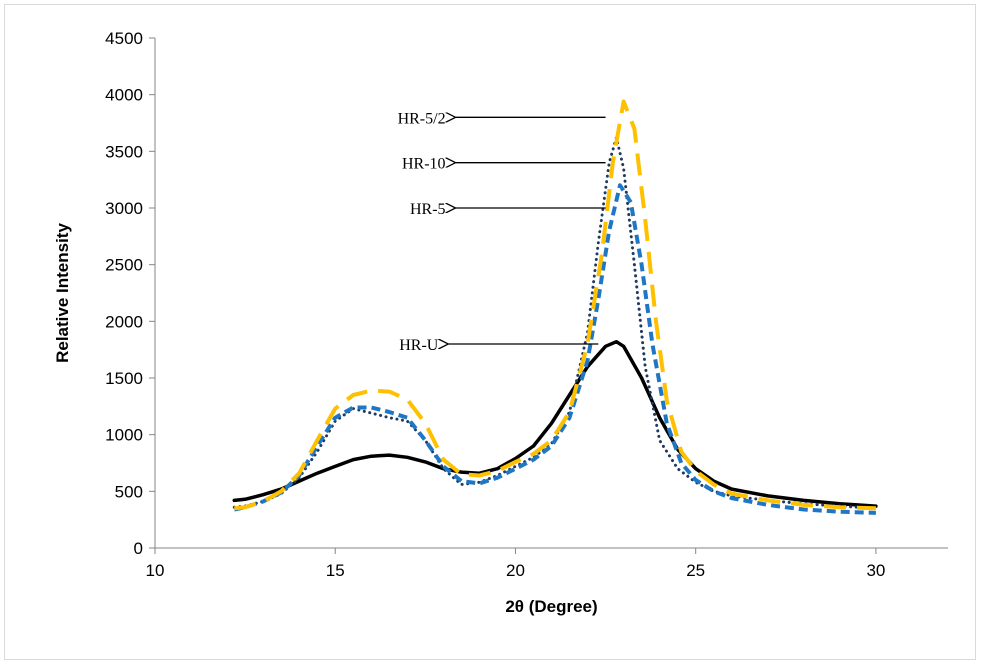 This screenshot has width=982, height=666. Describe the element at coordinates (499, 345) in the screenshot. I see `annotation-hr-u: HR-U` at that location.